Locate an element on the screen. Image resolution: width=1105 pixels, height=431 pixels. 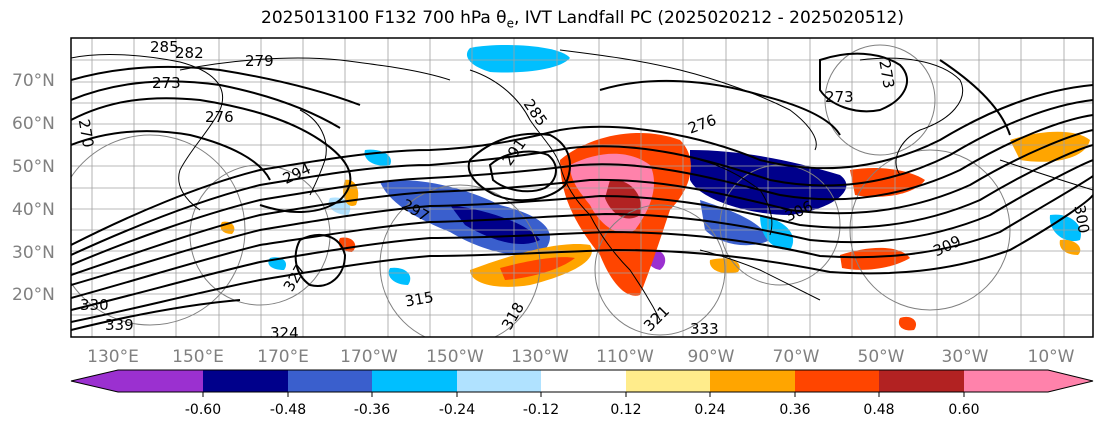
contour-label: 285 is located at coordinates (164, 47).